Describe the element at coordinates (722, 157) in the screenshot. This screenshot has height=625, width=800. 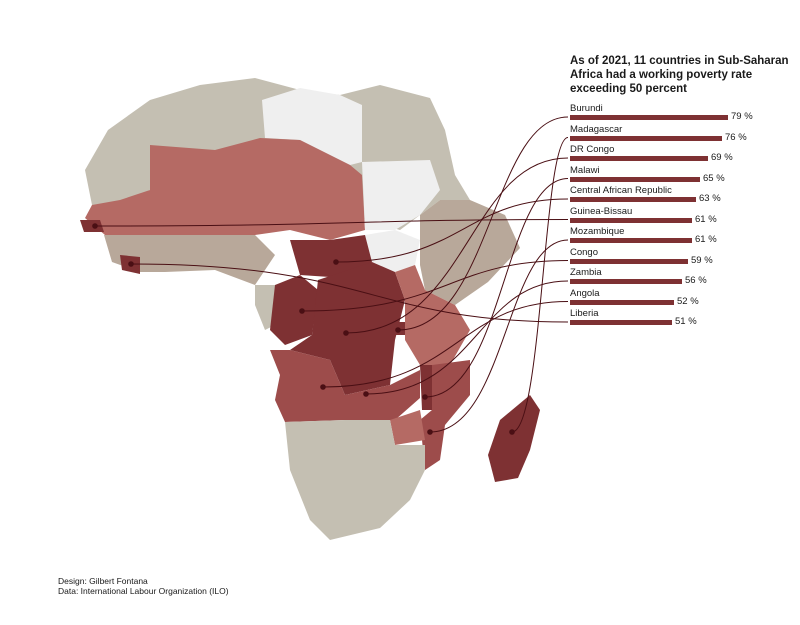
I see `poverty-value: 69 %` at that location.